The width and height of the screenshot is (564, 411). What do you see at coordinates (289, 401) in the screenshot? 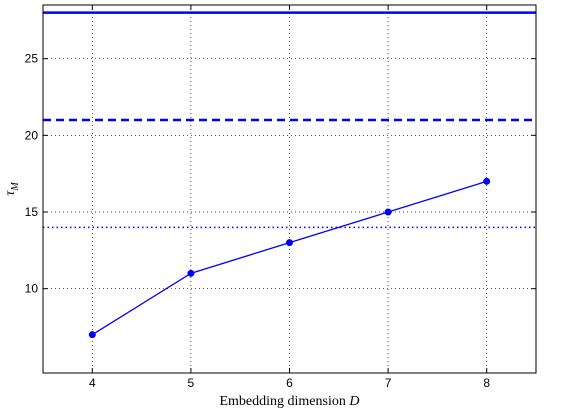
I see `x-axis-label: Embedding dimension D` at bounding box center [289, 401].